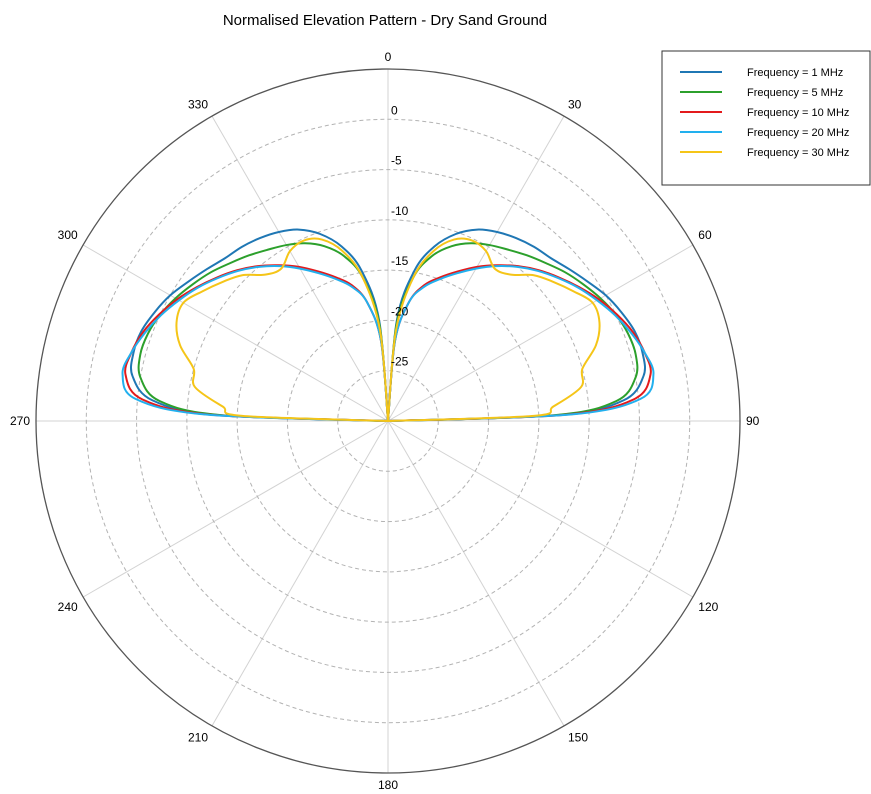  I want to click on angle-tick-label: 0, so click(388, 57).